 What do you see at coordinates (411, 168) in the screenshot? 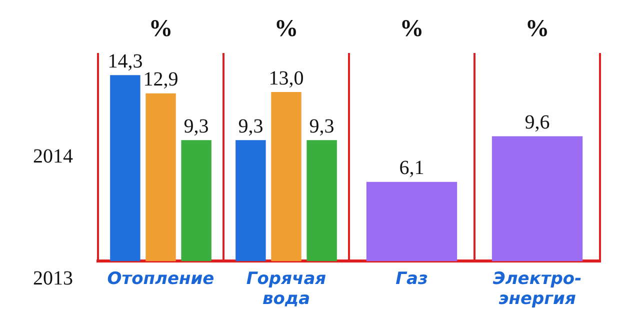
I see `data-label: 6,1` at bounding box center [411, 168].